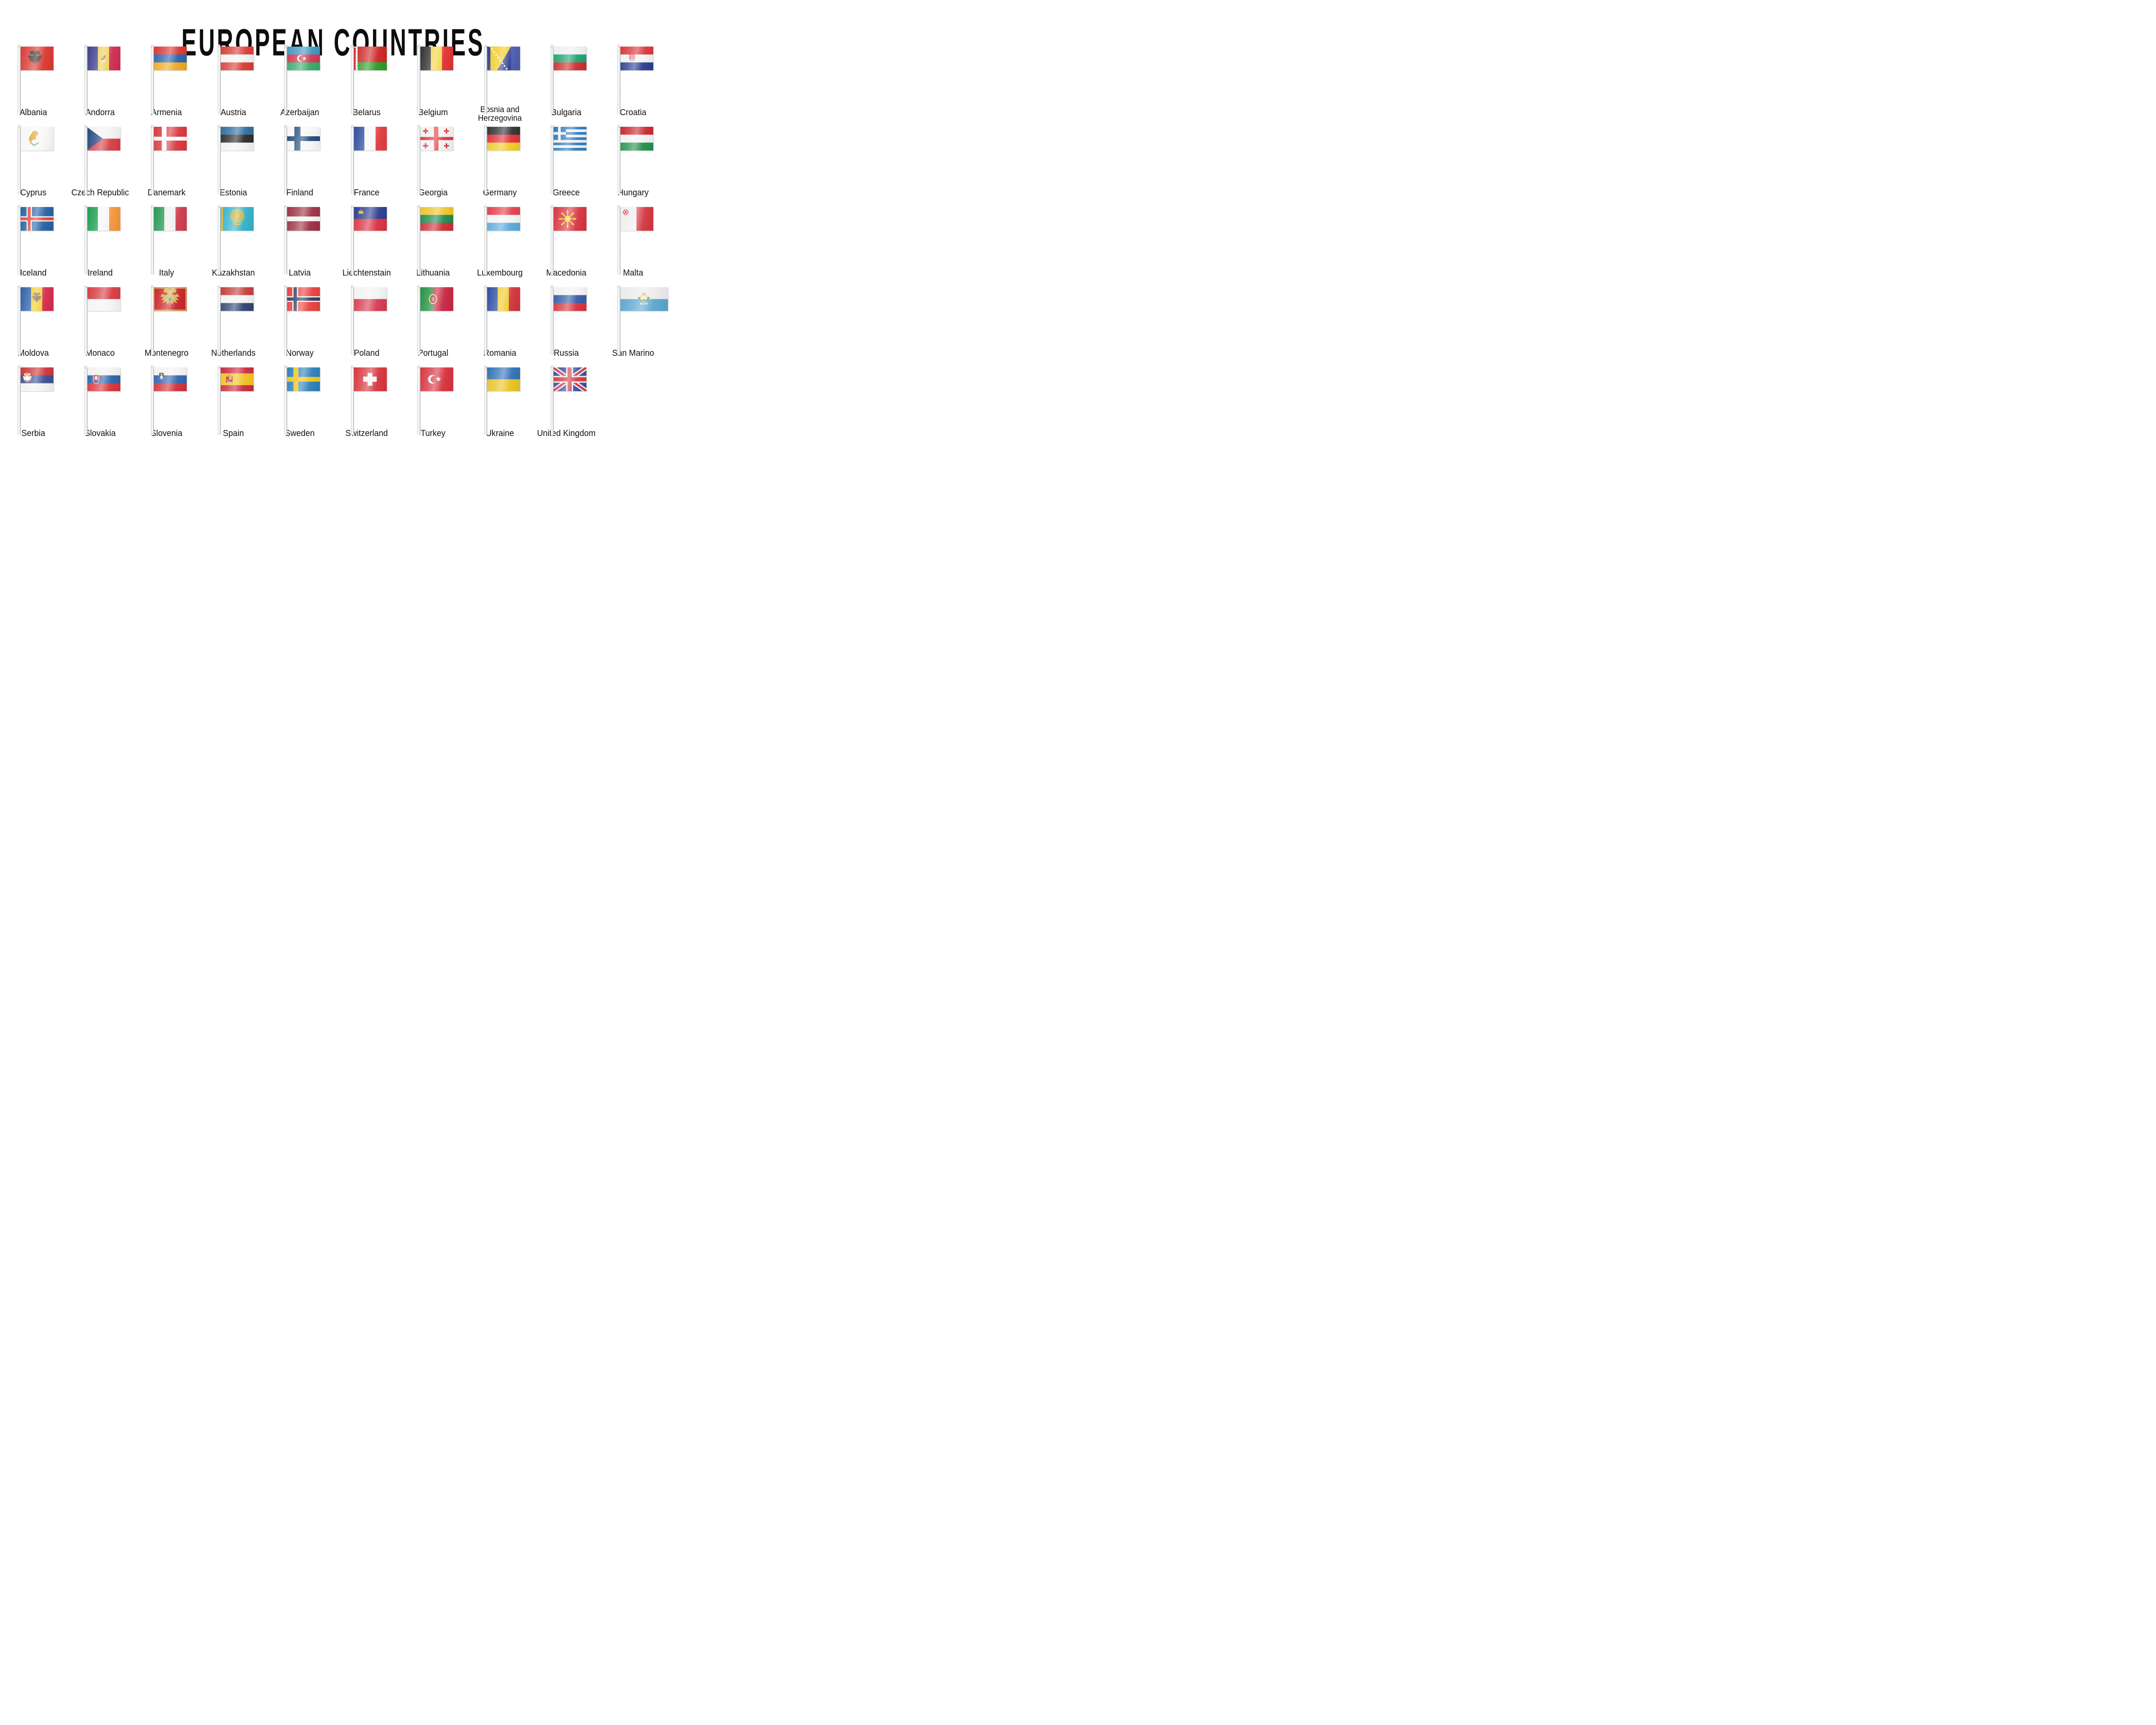 This screenshot has height=1725, width=2156. Describe the element at coordinates (566, 324) in the screenshot. I see `flag-cell-russia: Russia` at that location.